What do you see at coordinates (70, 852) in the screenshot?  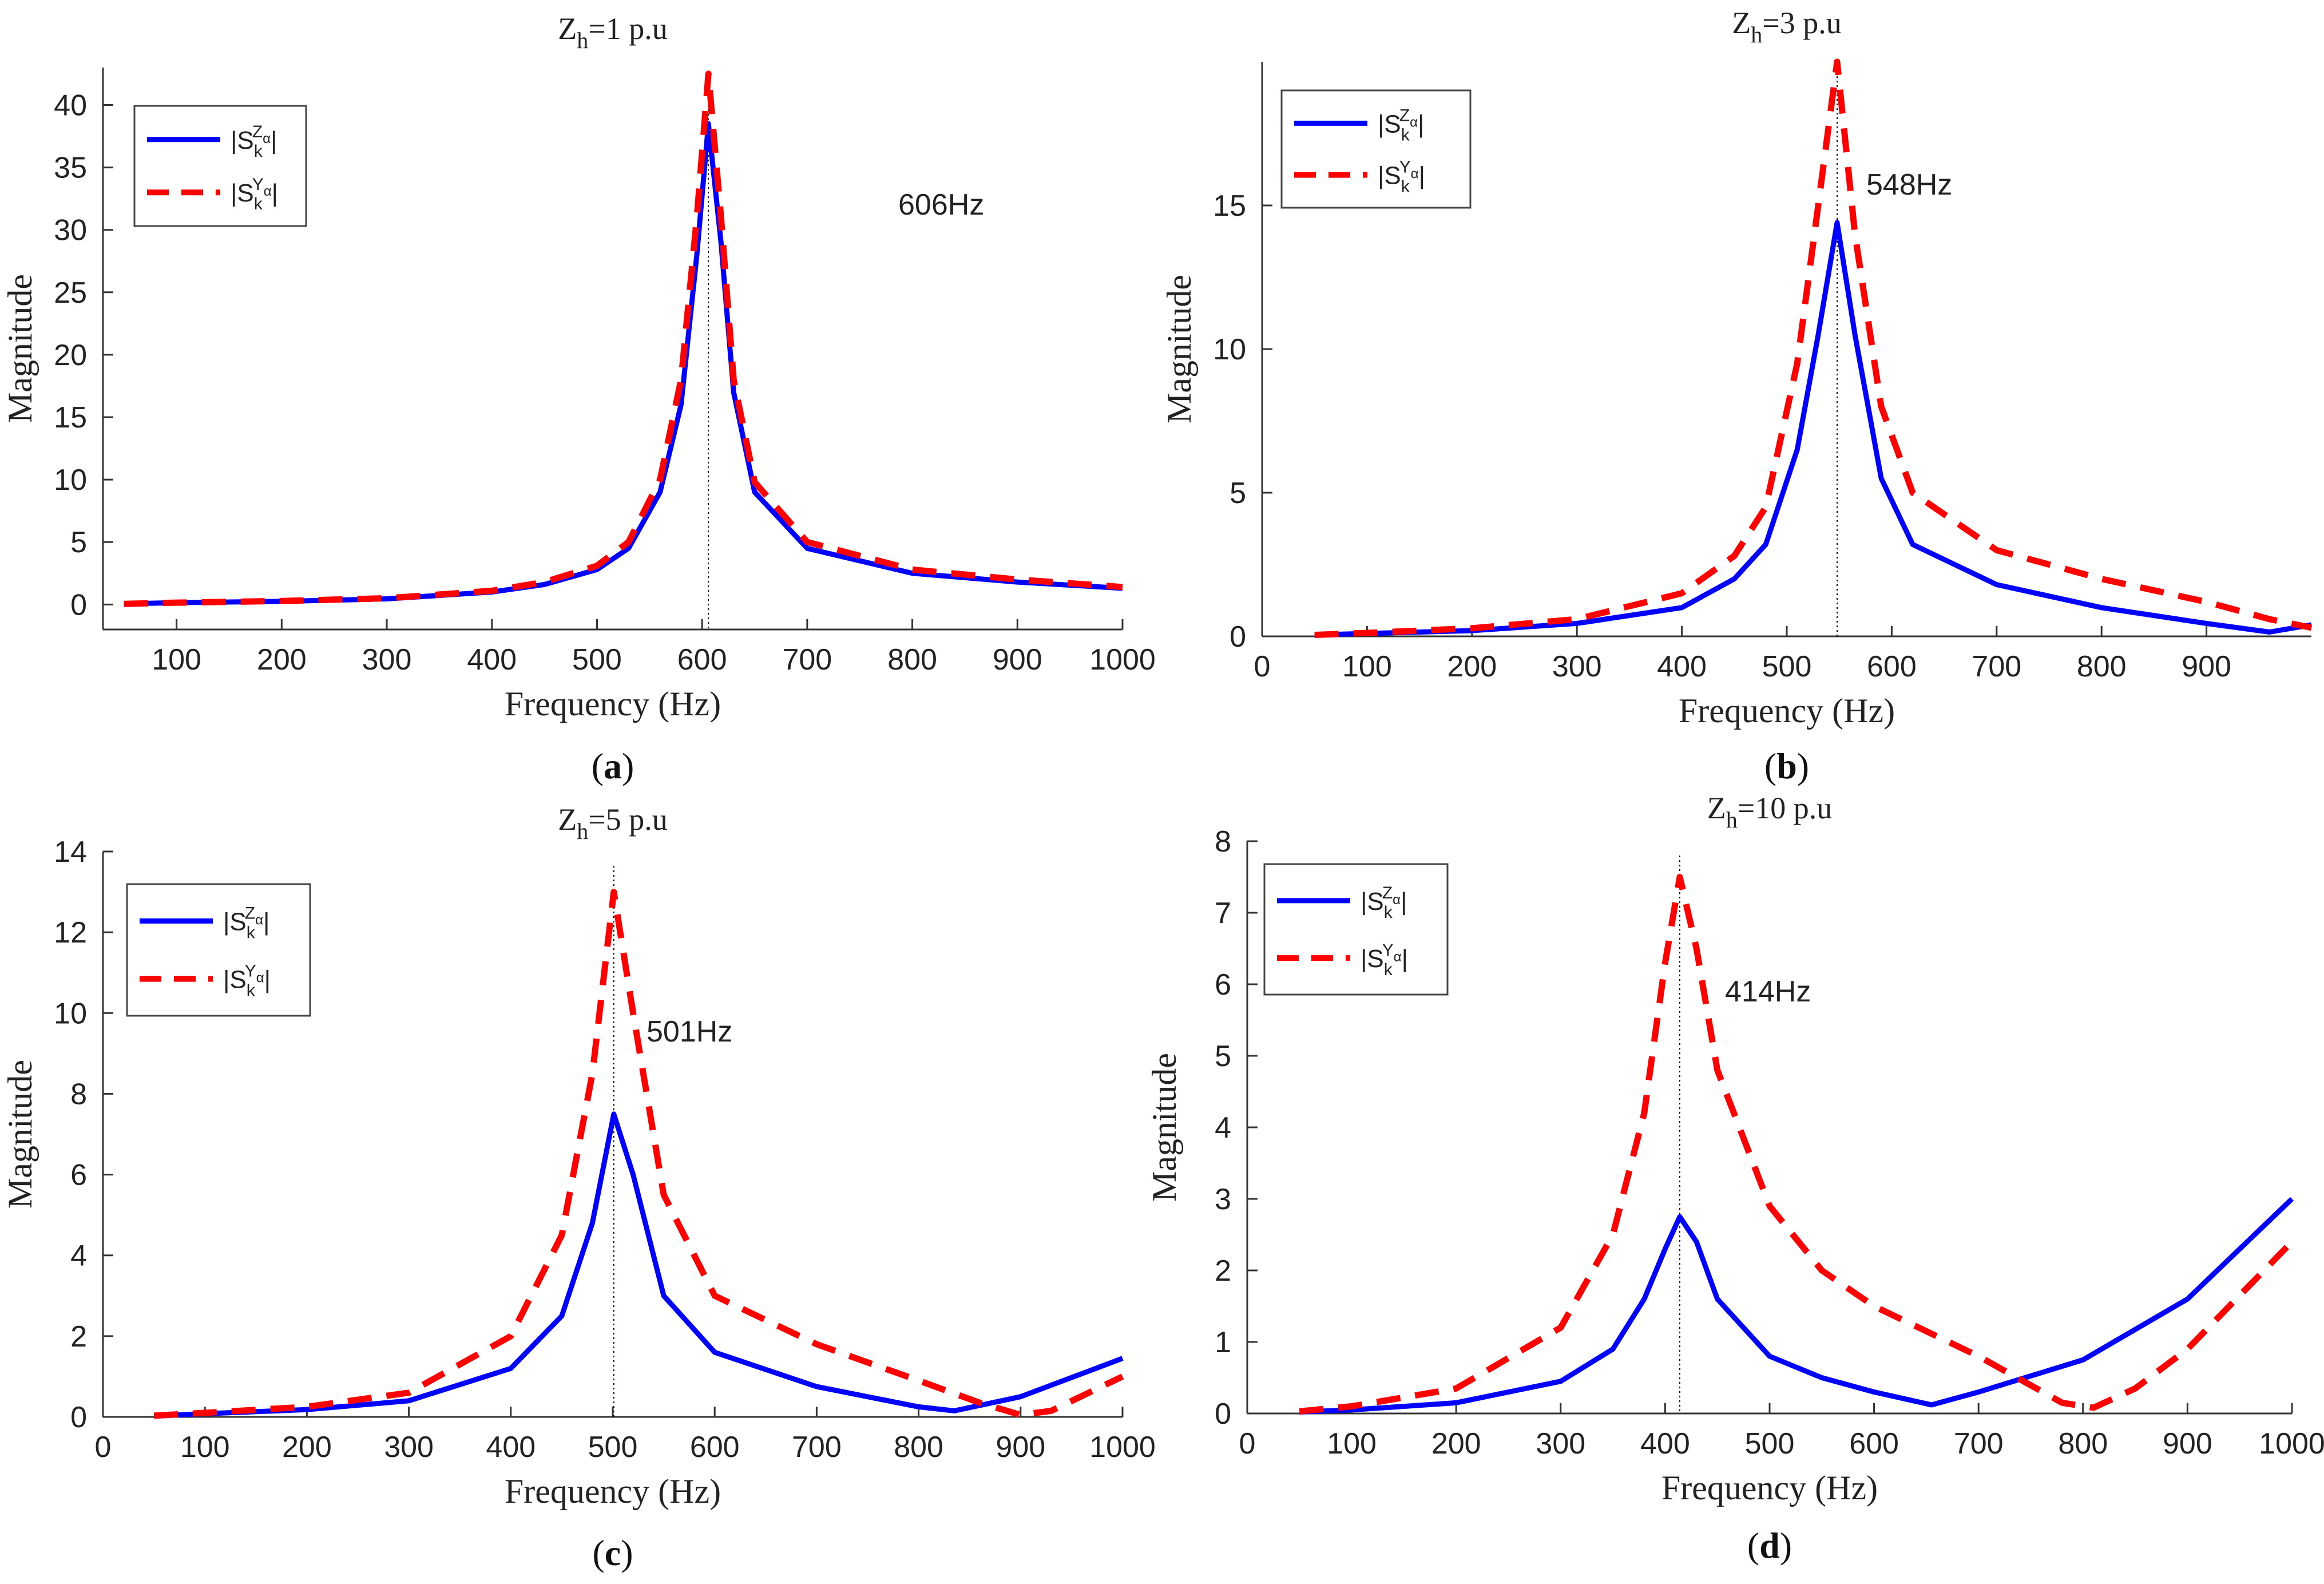 I see `y-tick-label: 14` at bounding box center [70, 852].